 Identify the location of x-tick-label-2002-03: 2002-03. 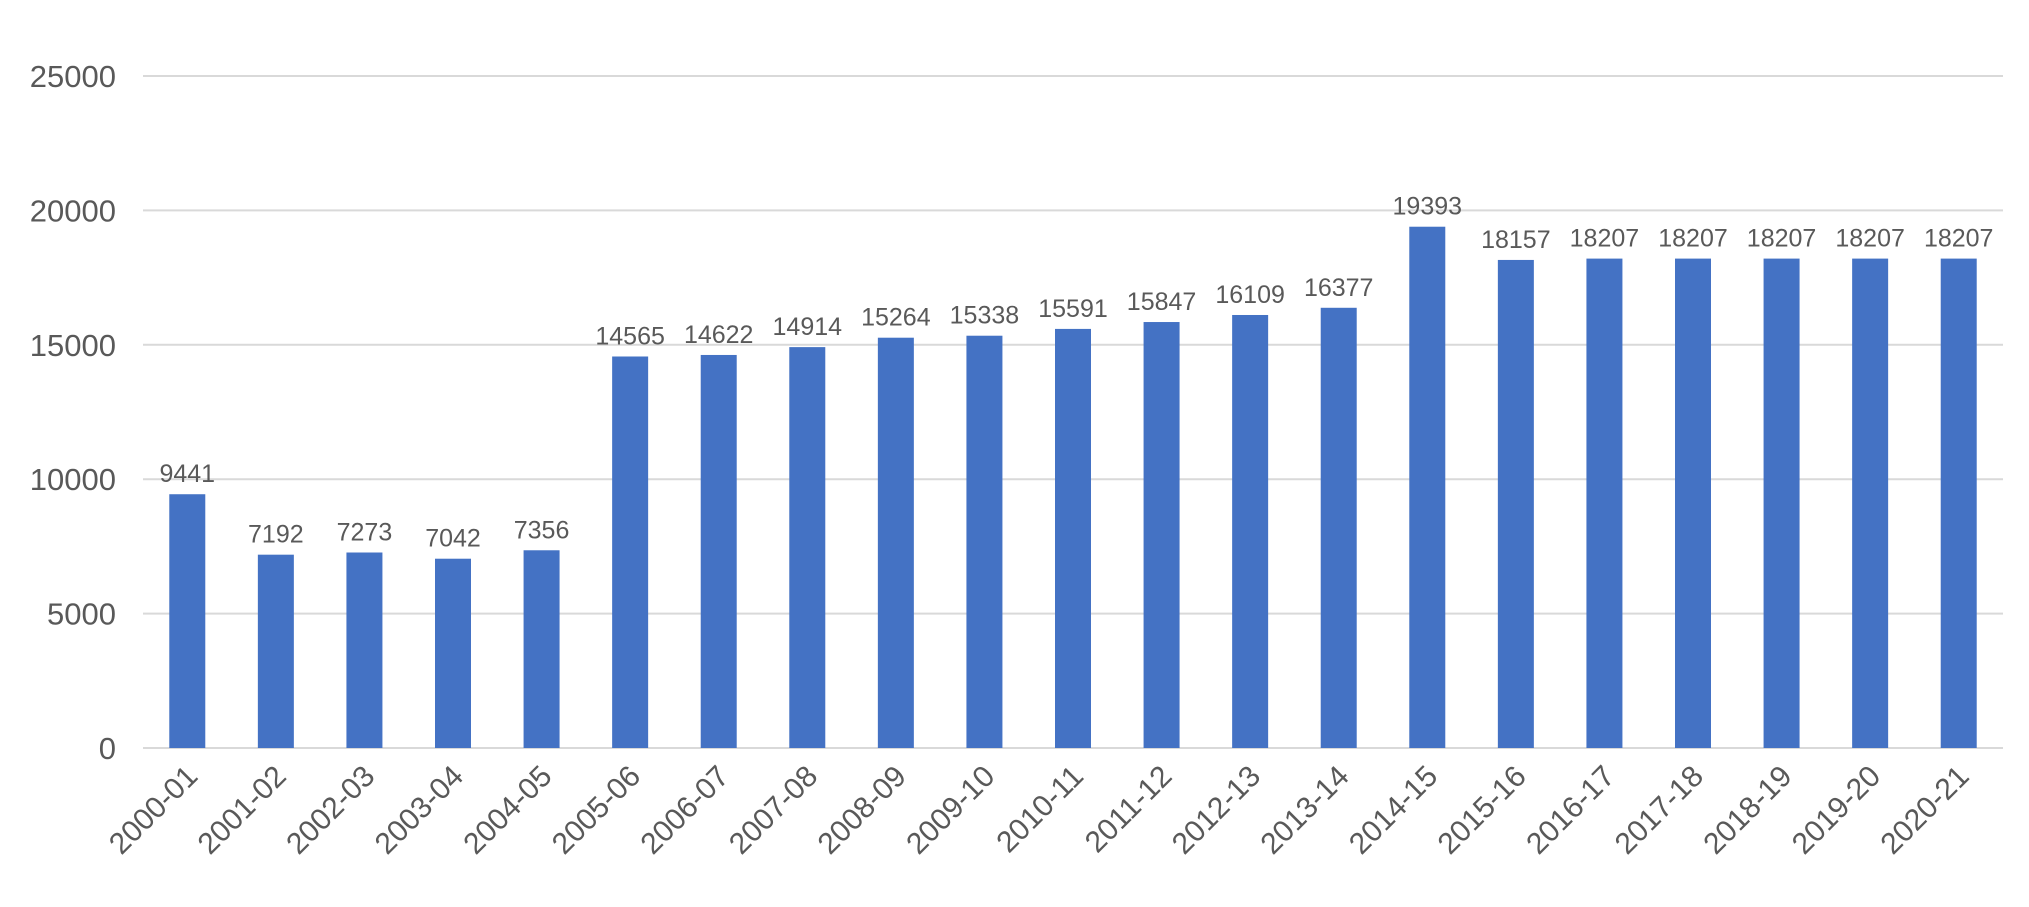
(330, 810).